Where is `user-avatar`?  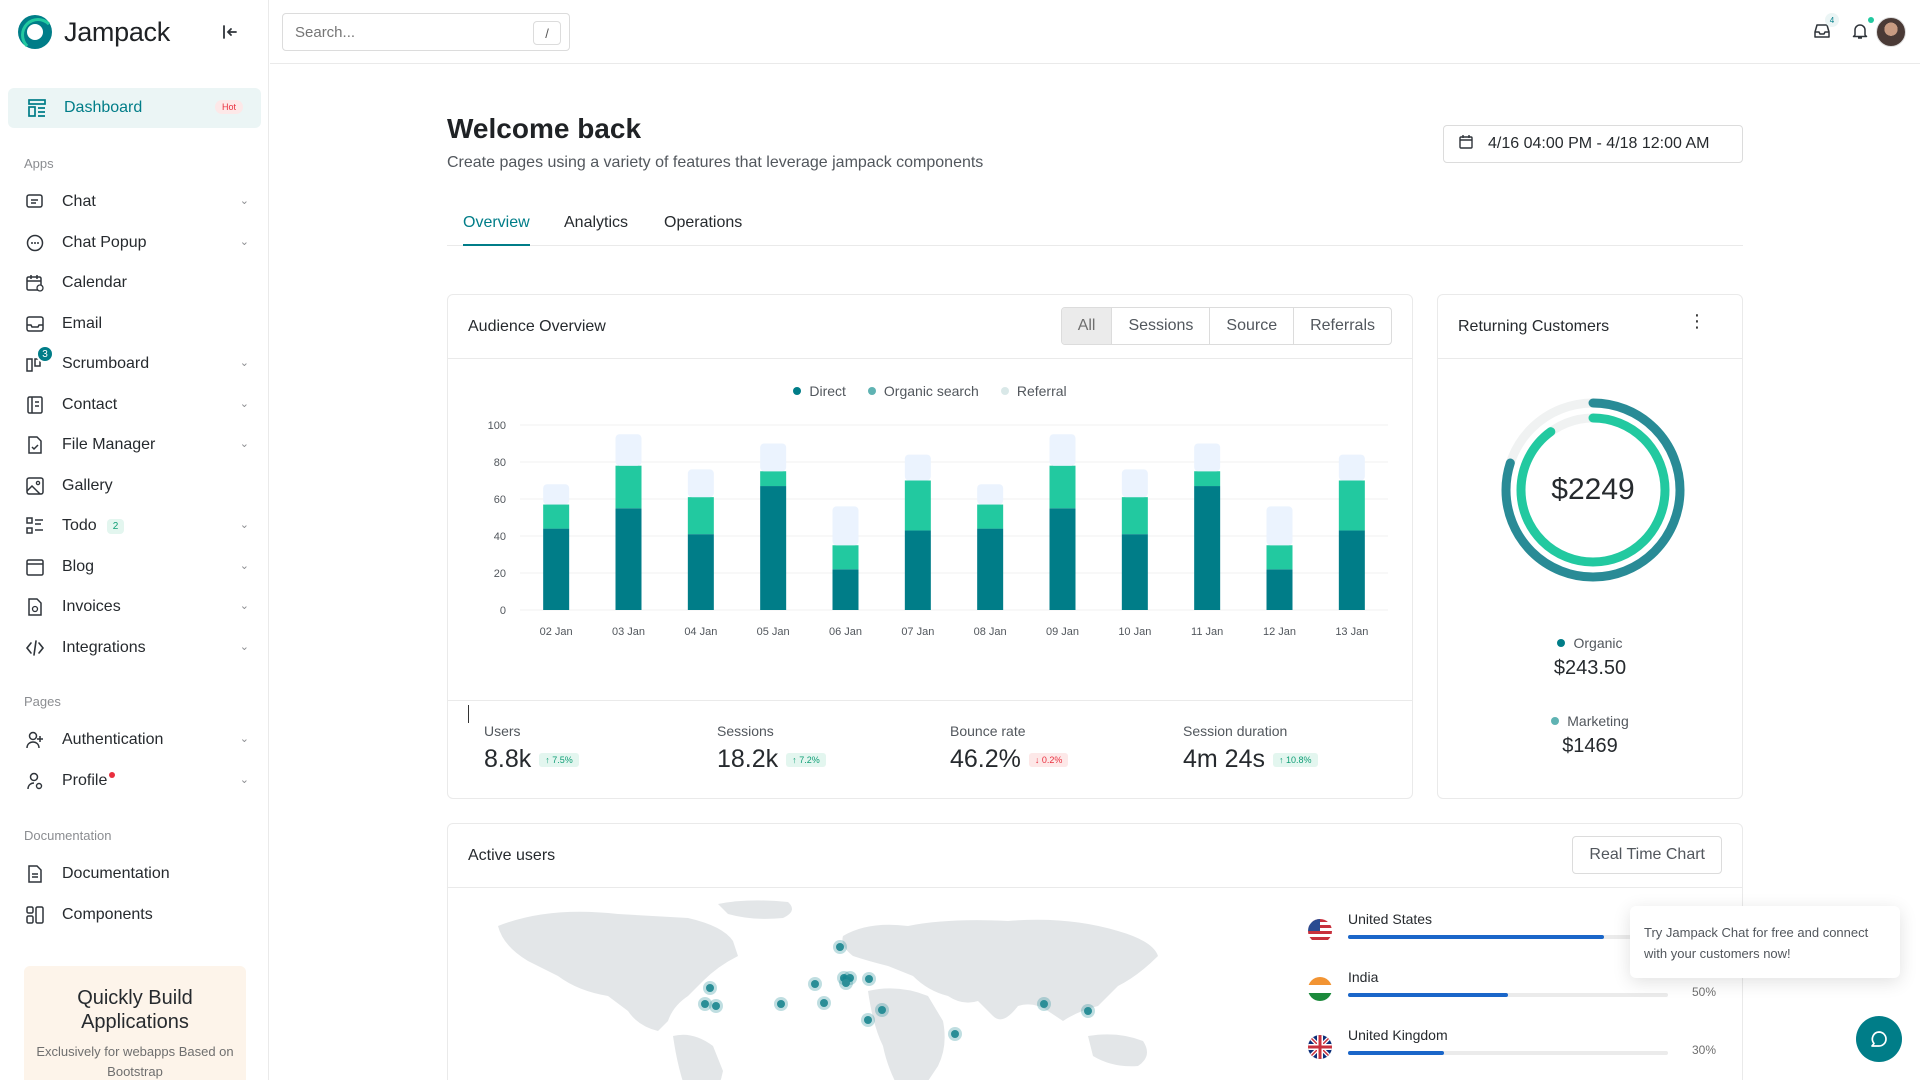
user-avatar is located at coordinates (1891, 32).